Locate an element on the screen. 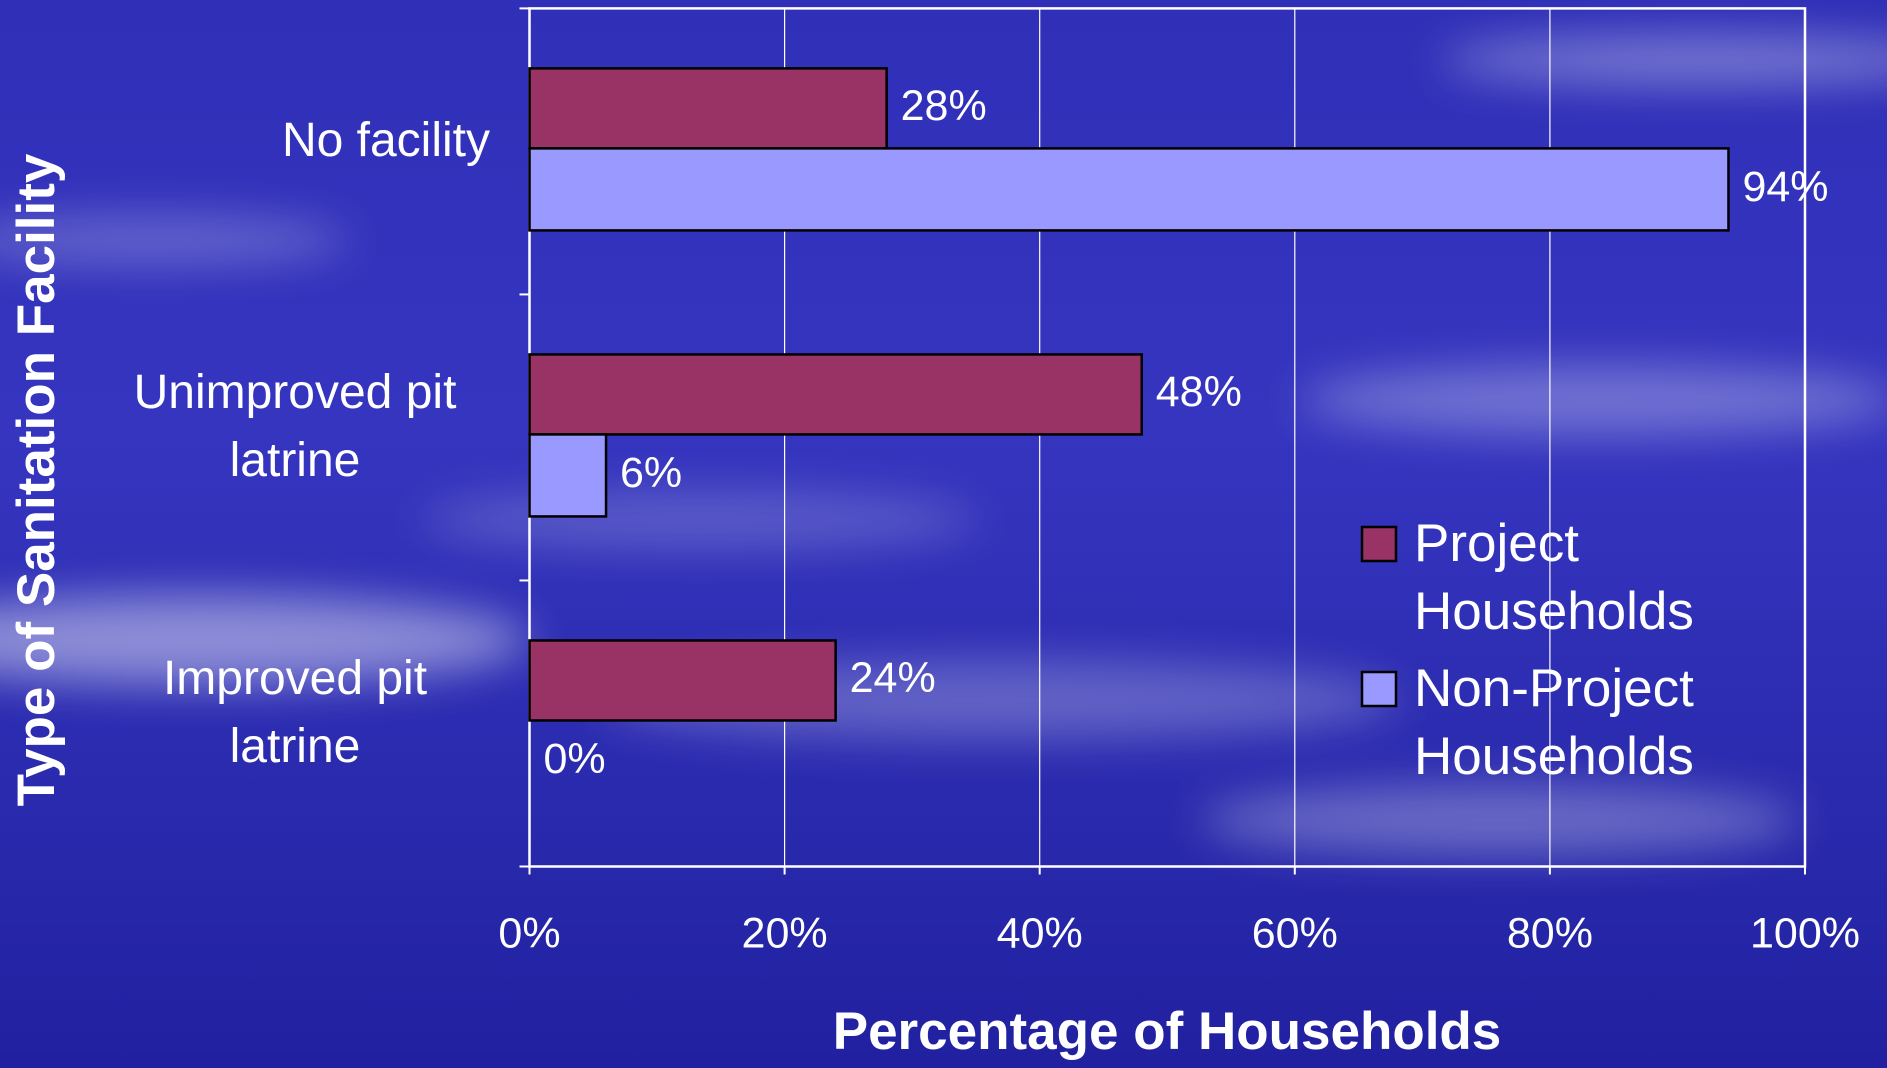 The height and width of the screenshot is (1068, 1887). legend-label: Project Households is located at coordinates (1554, 577).